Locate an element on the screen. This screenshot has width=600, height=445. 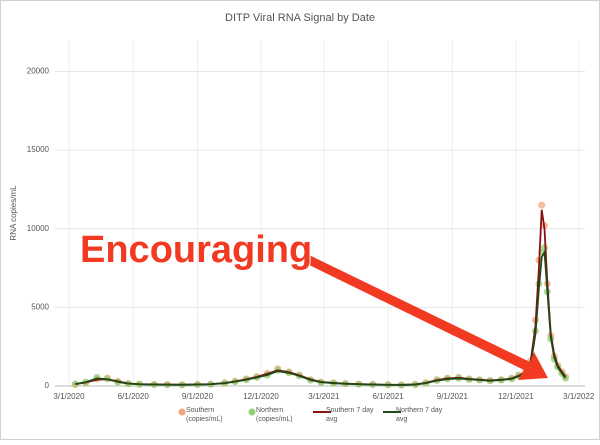
legend-label: Northern (copies/mL) is located at coordinates (274, 415).